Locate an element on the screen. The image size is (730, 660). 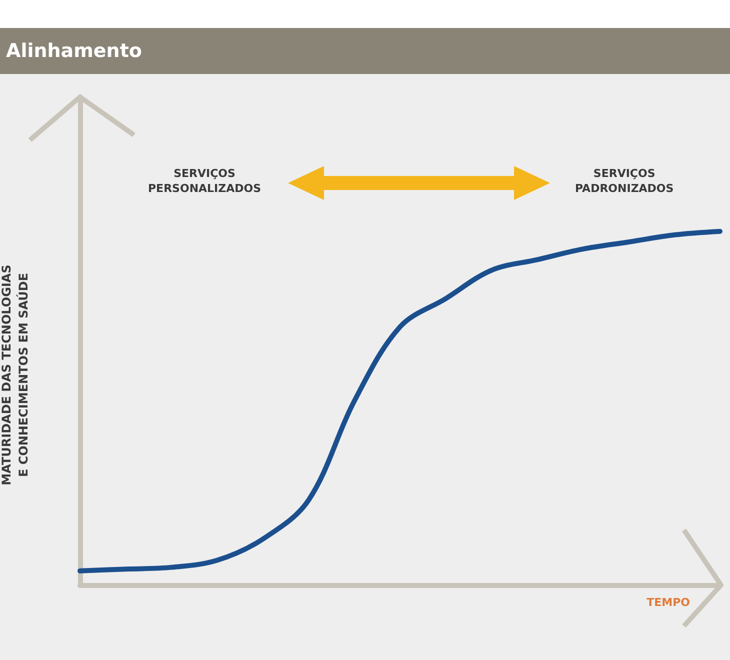
text: SERVIÇOS PADRONIZADOS is located at coordinates (624, 181).